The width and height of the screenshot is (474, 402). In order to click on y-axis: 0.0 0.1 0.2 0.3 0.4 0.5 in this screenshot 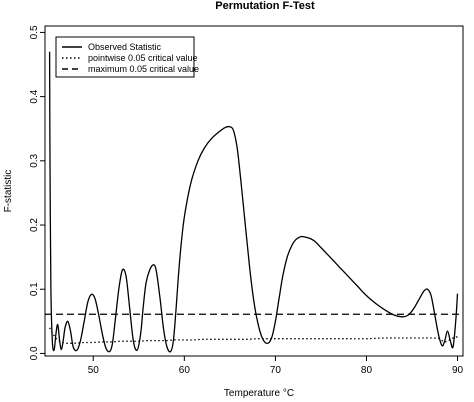, I will do `click(37, 192)`.